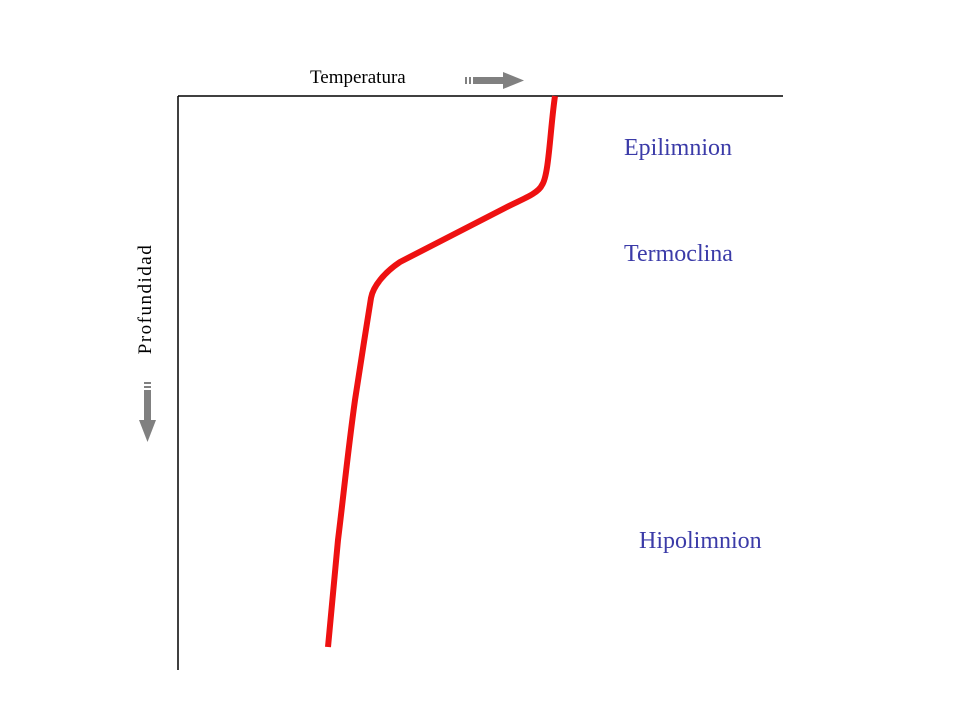 This screenshot has height=720, width=960. Describe the element at coordinates (358, 77) in the screenshot. I see `temperature-axis-label: Temperatura` at that location.